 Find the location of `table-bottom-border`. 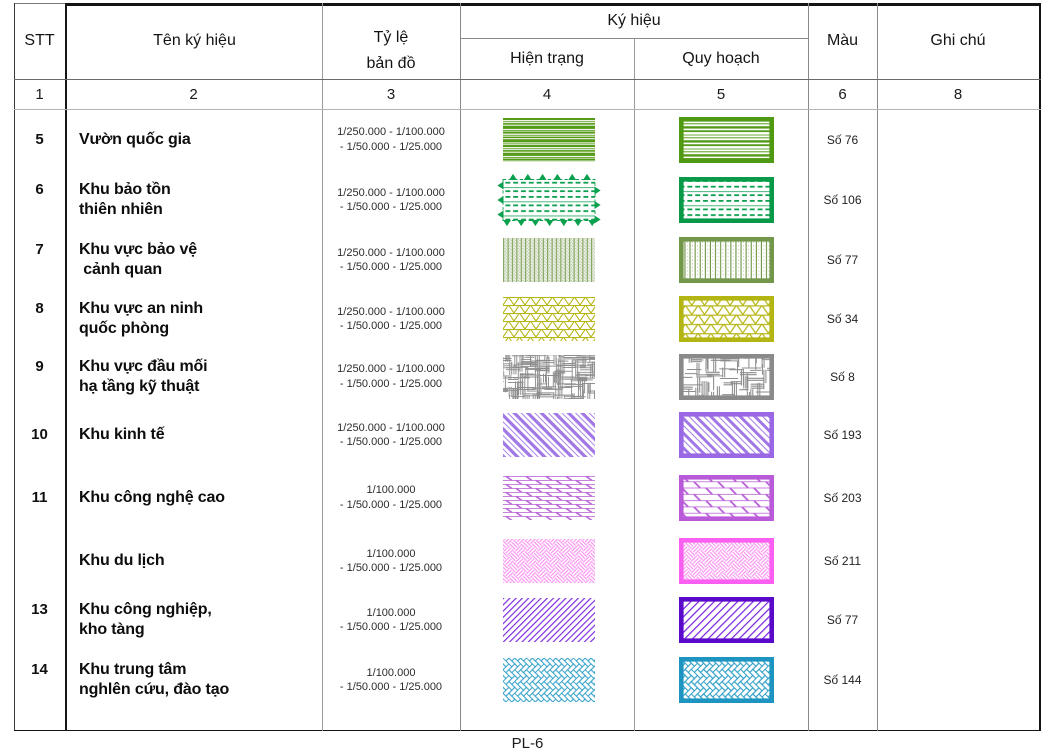

table-bottom-border is located at coordinates (527, 730).